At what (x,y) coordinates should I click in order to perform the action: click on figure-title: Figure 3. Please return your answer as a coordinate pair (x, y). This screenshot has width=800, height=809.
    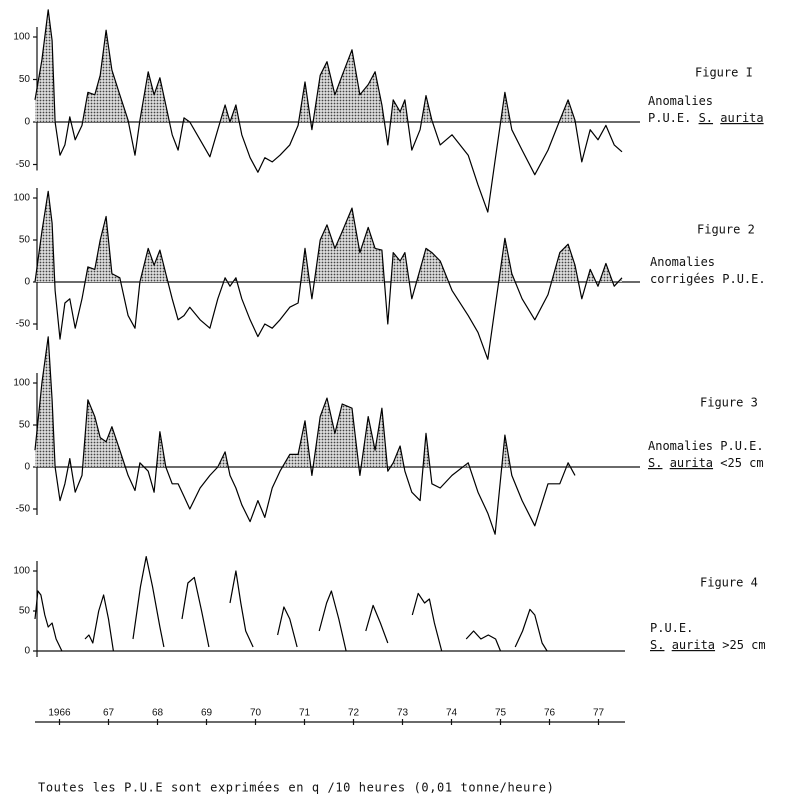
    Looking at the image, I should click on (729, 403).